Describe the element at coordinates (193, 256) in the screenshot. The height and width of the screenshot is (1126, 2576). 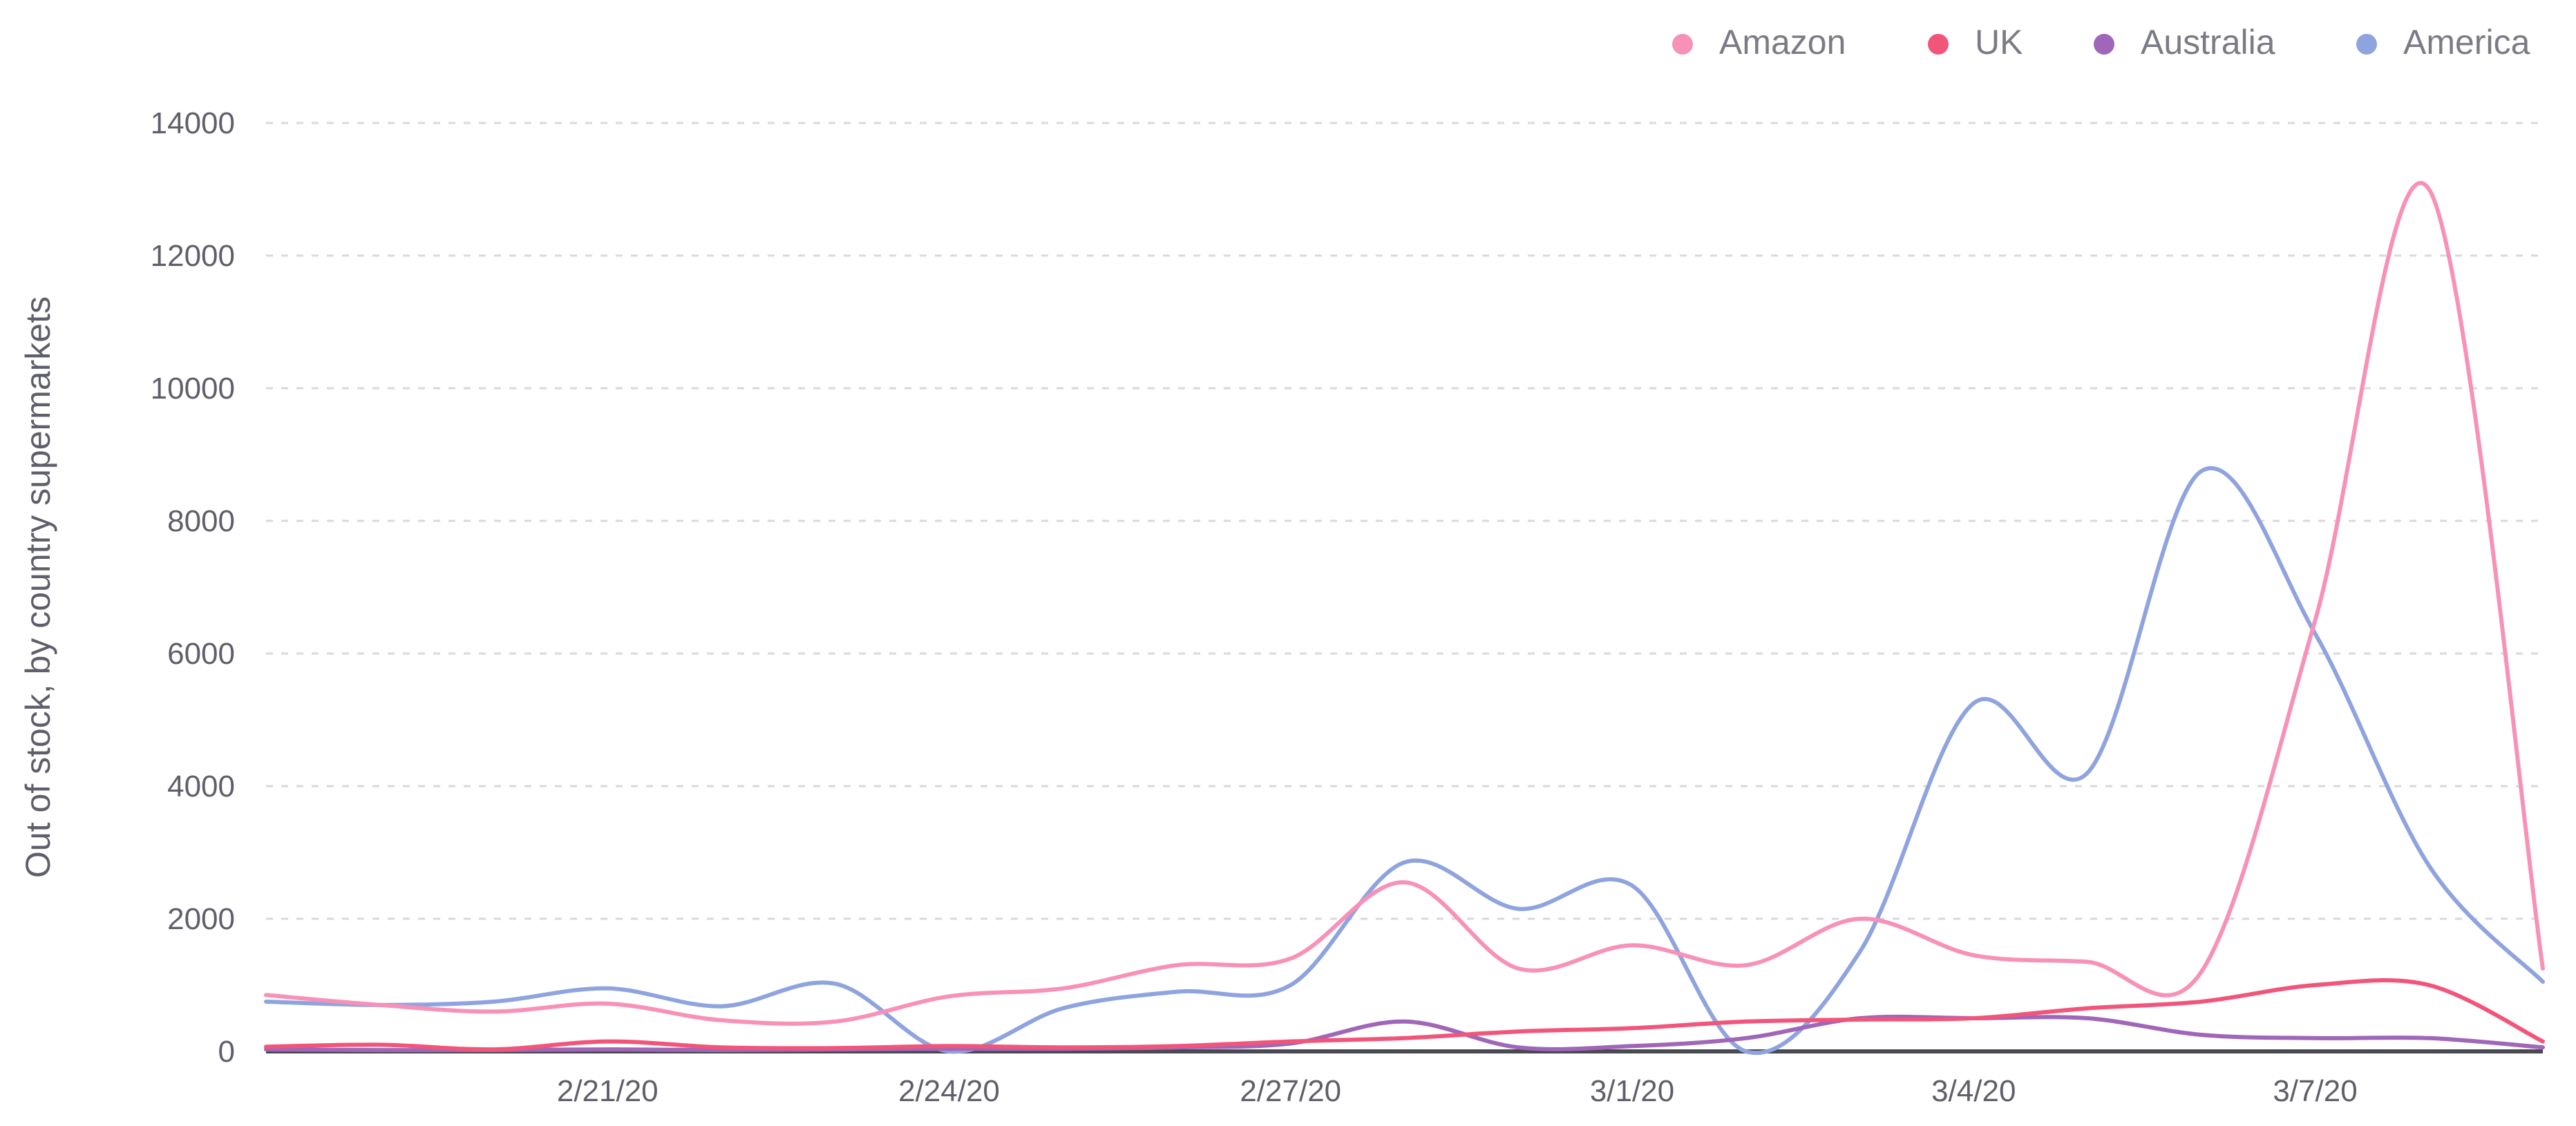
I see `y-tick-label: 12000` at that location.